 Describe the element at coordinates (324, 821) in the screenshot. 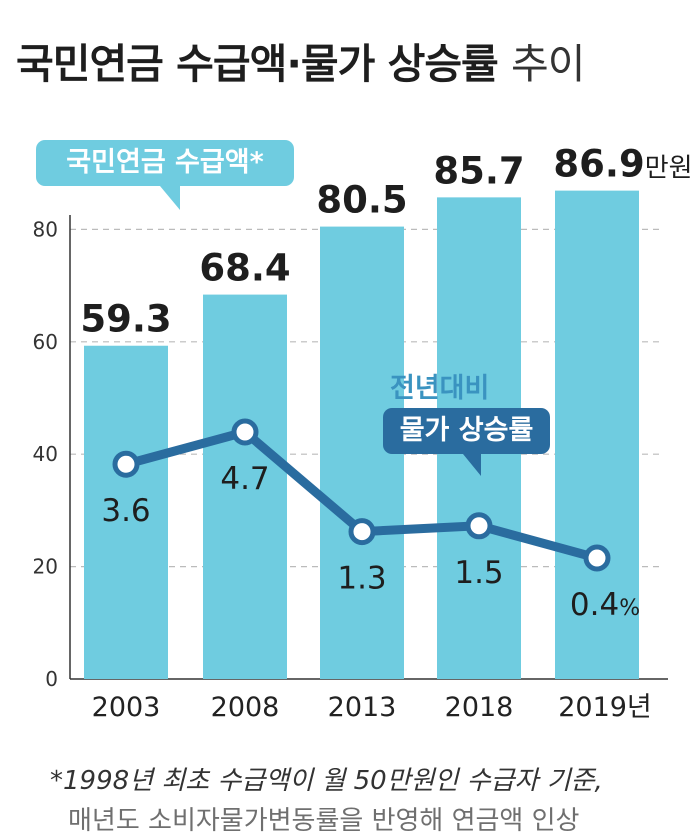

I see `footnote-line-2: 매년도 소비자물가변동률을 반영해 연금액 인상` at that location.